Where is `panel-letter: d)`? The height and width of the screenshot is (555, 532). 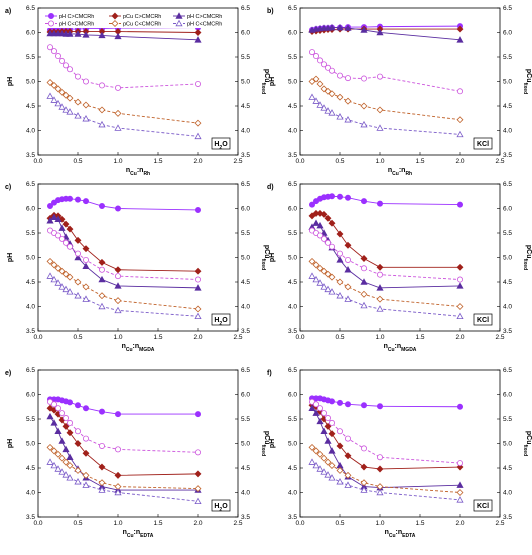
panel-letter: d) is located at coordinates (270, 187).